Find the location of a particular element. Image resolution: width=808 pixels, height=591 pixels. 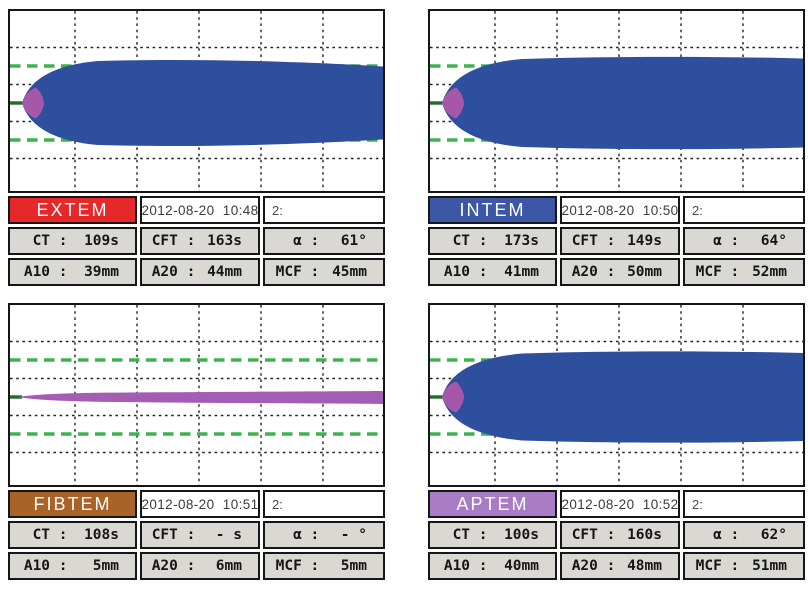

metric-value: 109s is located at coordinates (101, 241).